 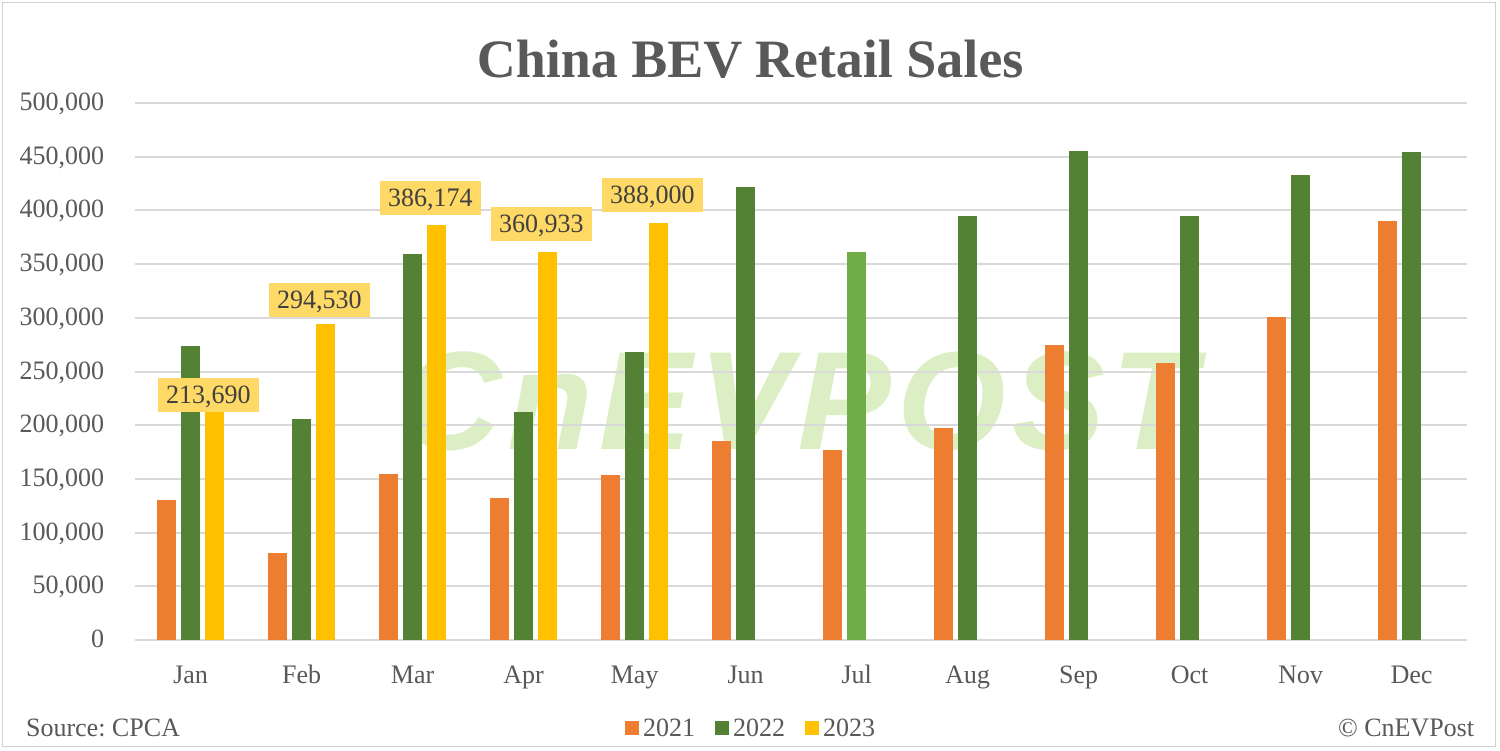 I want to click on bar-2021-nov, so click(x=1276, y=478).